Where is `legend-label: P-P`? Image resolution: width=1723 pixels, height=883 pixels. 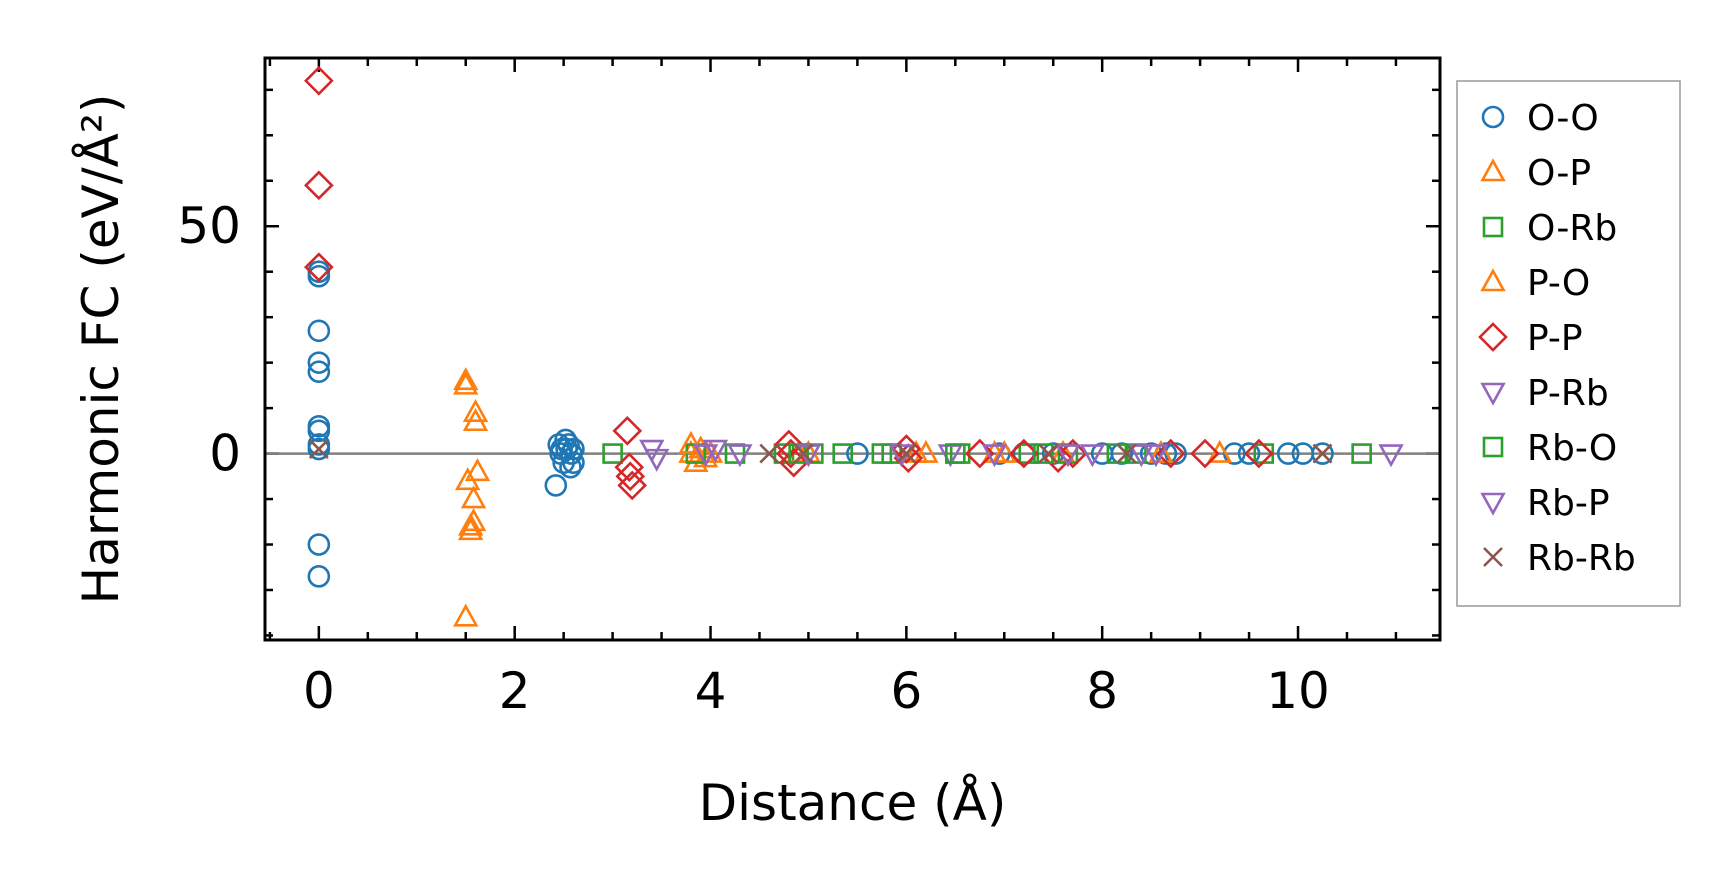
legend-label: P-P is located at coordinates (1555, 338).